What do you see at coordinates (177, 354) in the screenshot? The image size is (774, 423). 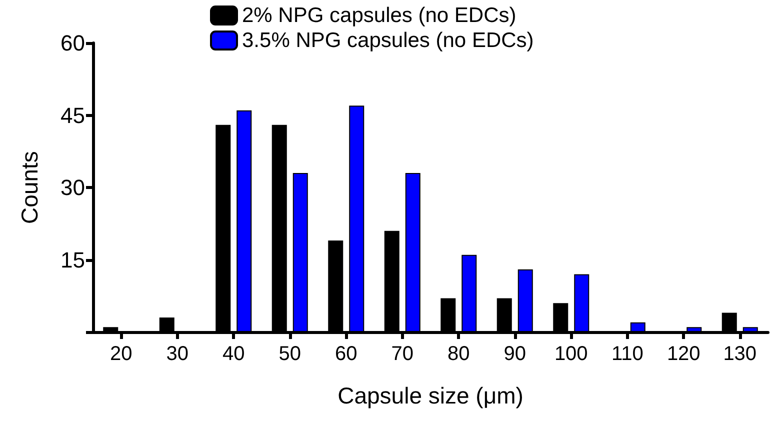 I see `x-tick-label: 30` at bounding box center [177, 354].